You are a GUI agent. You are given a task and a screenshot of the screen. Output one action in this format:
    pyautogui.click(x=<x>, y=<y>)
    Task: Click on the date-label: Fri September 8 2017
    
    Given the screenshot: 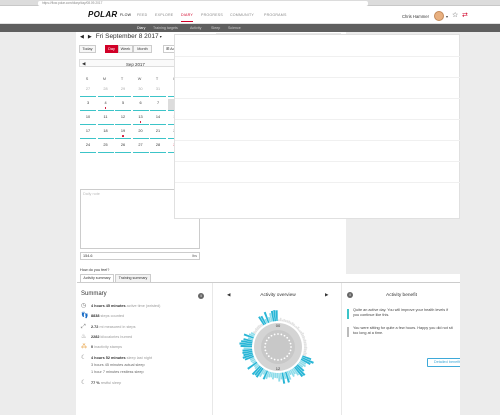 What is the action you would take?
    pyautogui.click(x=127, y=36)
    